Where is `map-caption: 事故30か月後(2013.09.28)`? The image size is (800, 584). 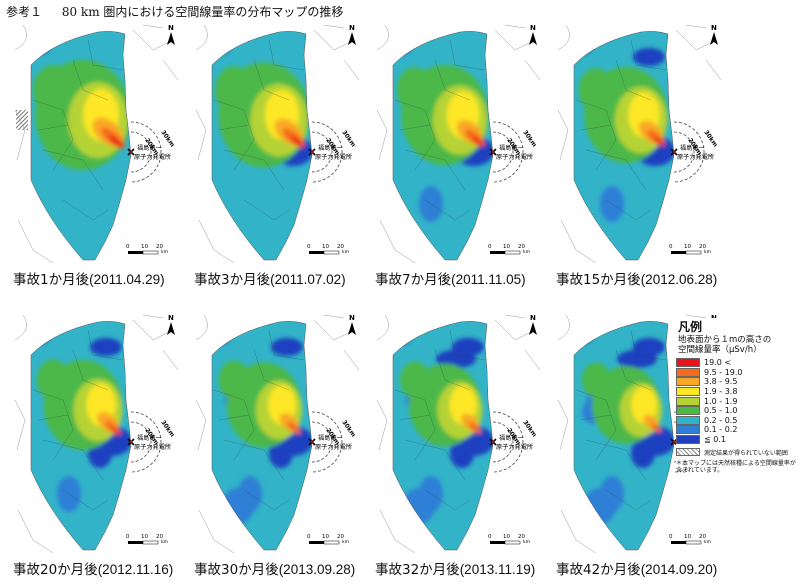 map-caption: 事故30か月後(2013.09.28) is located at coordinates (294, 568).